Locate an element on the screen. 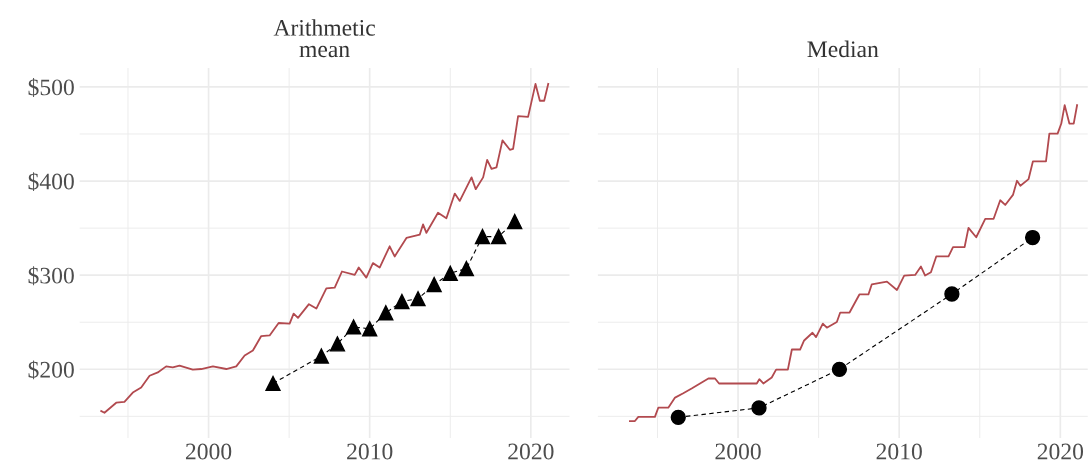  y-tick-label: $500 is located at coordinates (51, 87).